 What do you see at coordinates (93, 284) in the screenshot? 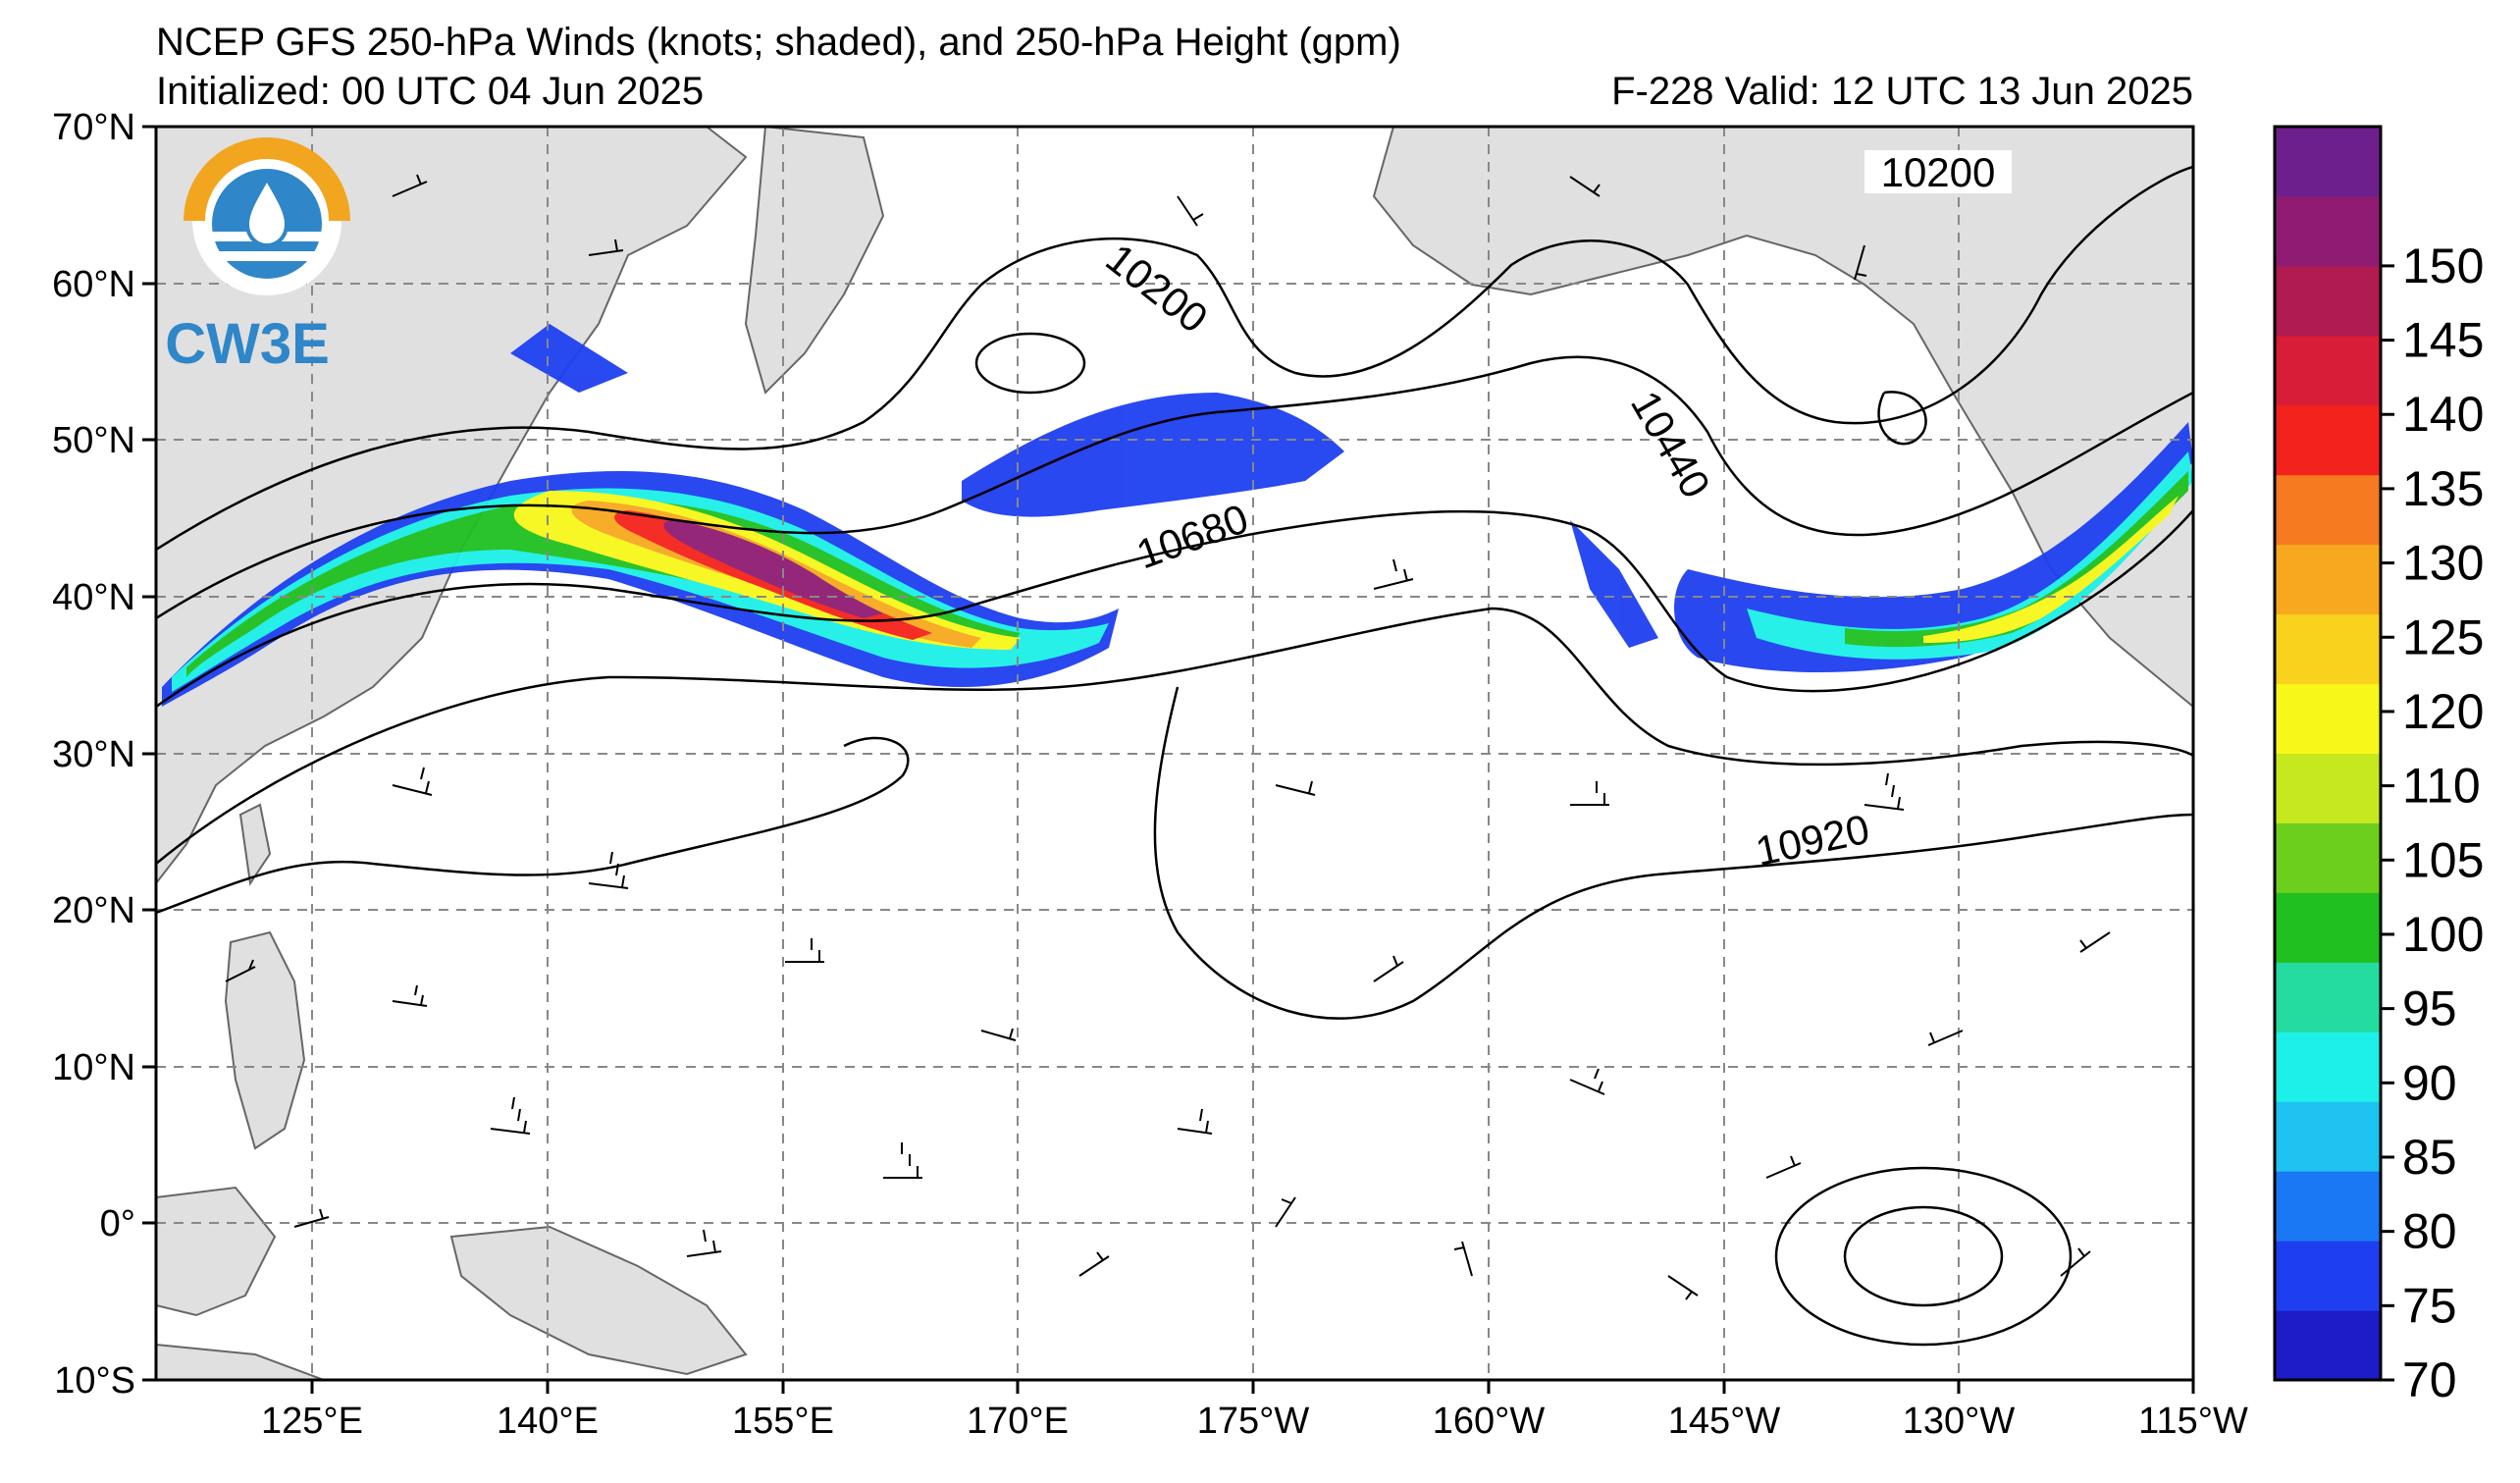
I see `lat-tick-label: 60°N` at bounding box center [93, 284].